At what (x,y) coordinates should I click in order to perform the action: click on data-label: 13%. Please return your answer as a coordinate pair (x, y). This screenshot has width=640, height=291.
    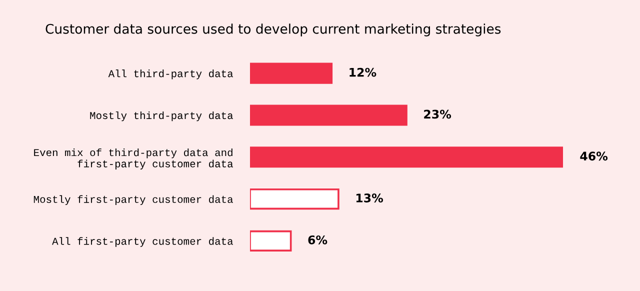
    Looking at the image, I should click on (370, 198).